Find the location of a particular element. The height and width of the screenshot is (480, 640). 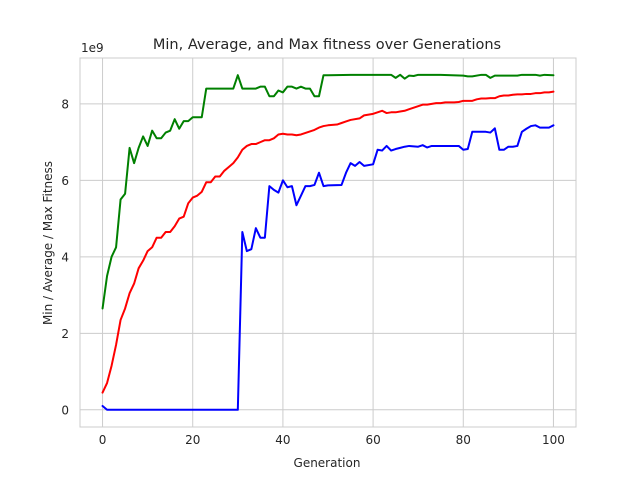

x-tick-label: 40 is located at coordinates (282, 440).